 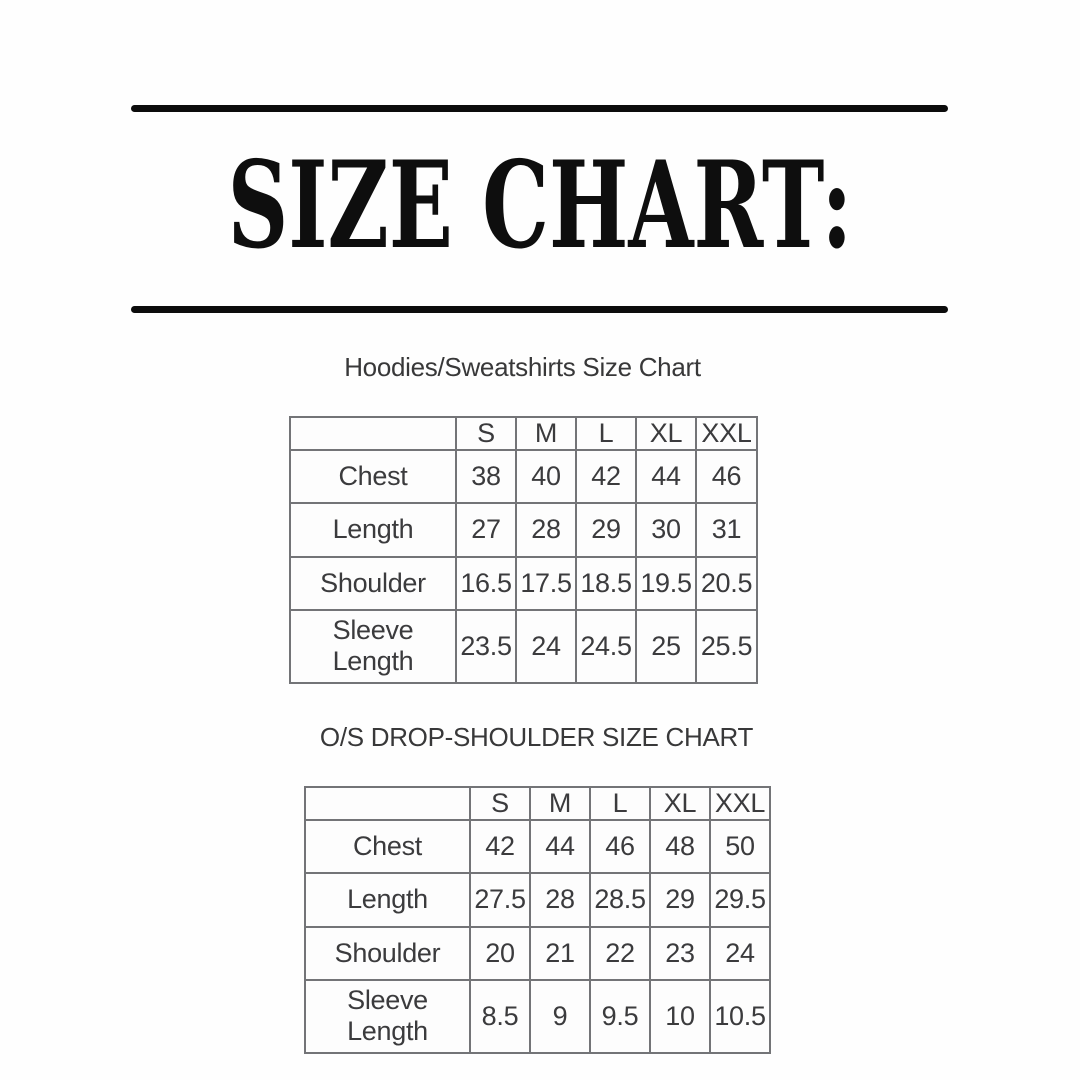 What do you see at coordinates (546, 583) in the screenshot?
I see `measurement-cell: 17.5` at bounding box center [546, 583].